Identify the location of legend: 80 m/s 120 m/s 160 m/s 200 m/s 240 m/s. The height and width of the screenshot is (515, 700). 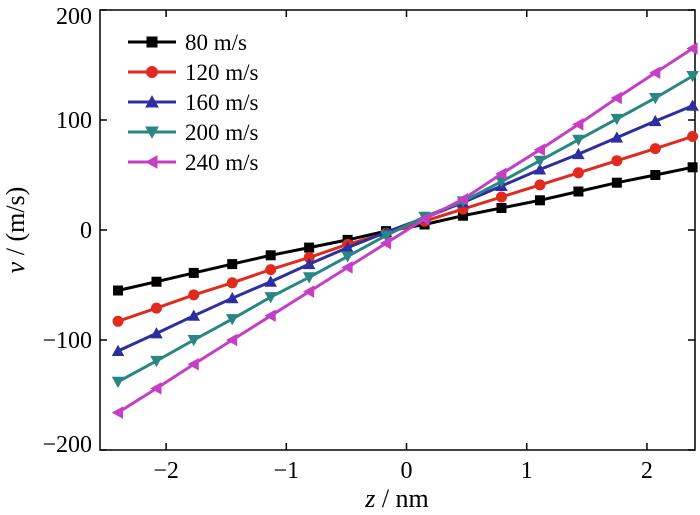
(193, 102).